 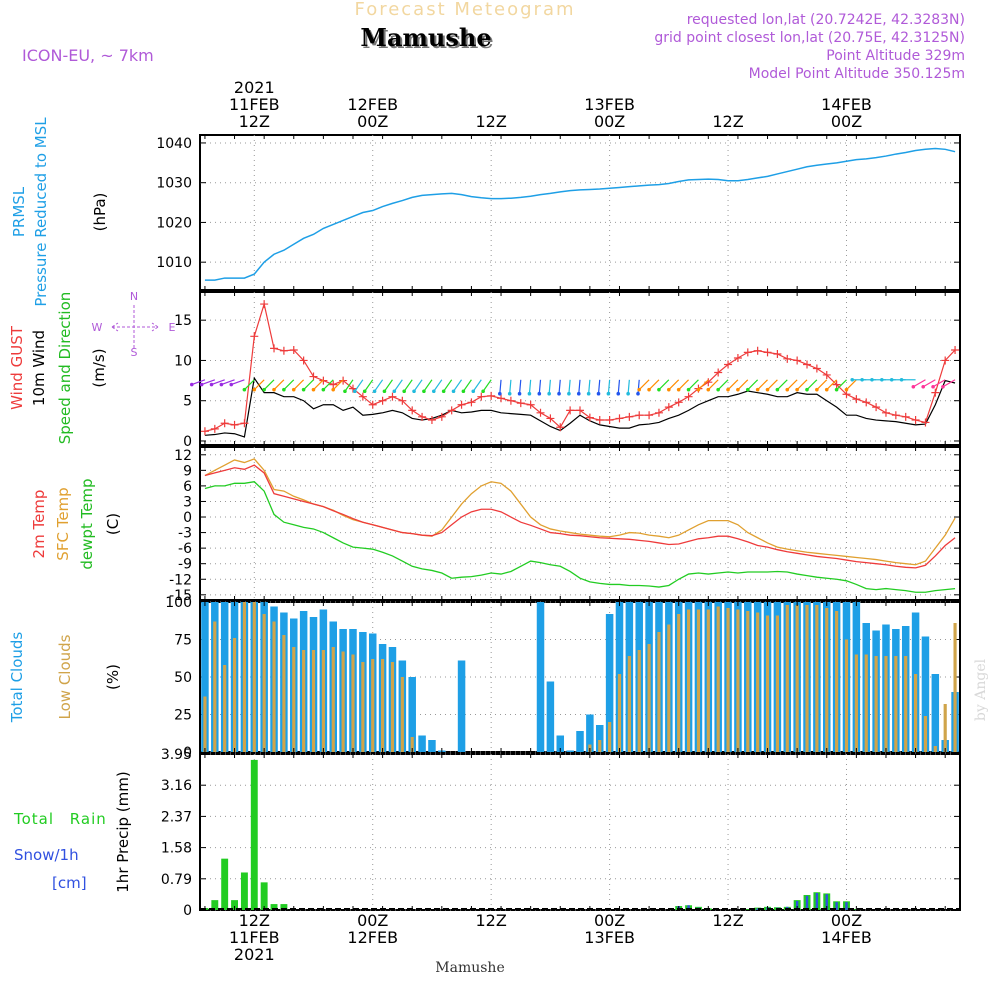 I want to click on y-tick-label: 3, so click(x=187, y=502).